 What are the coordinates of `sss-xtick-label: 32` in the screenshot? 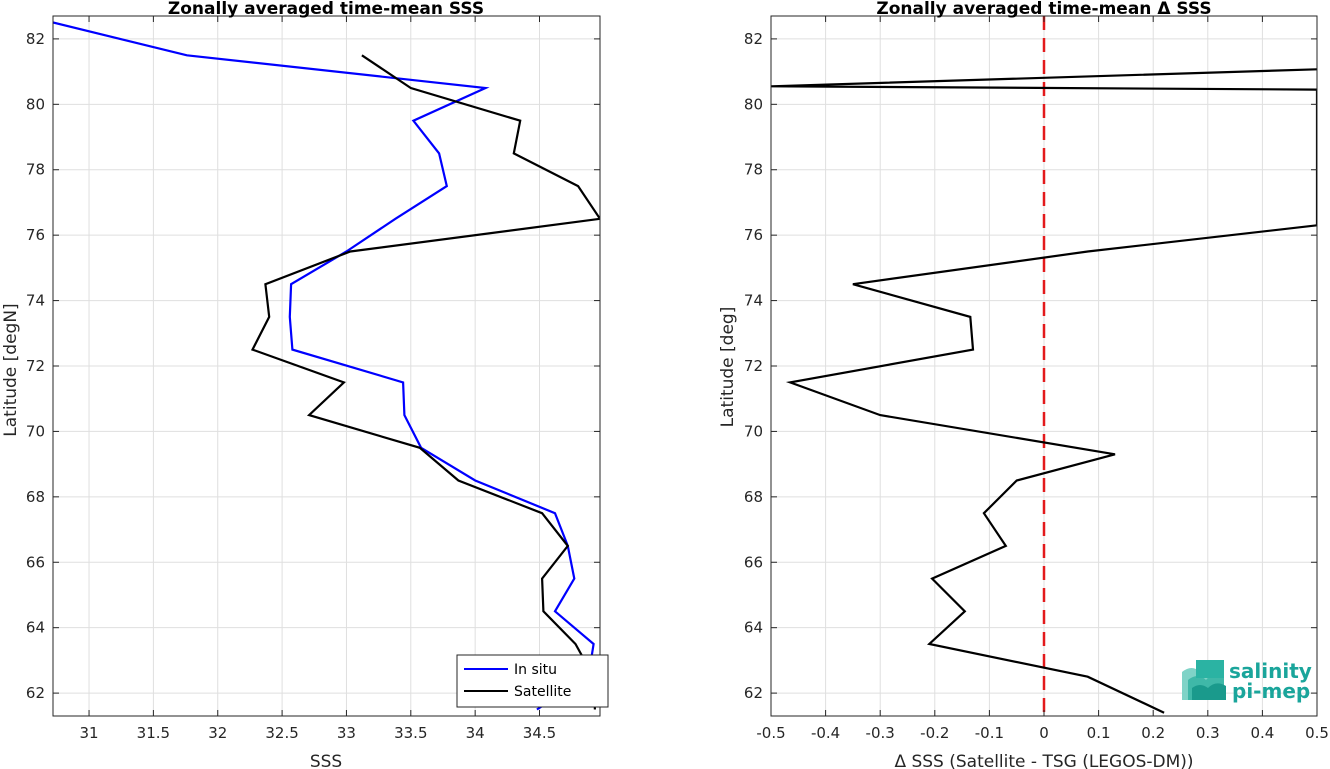 It's located at (217, 733).